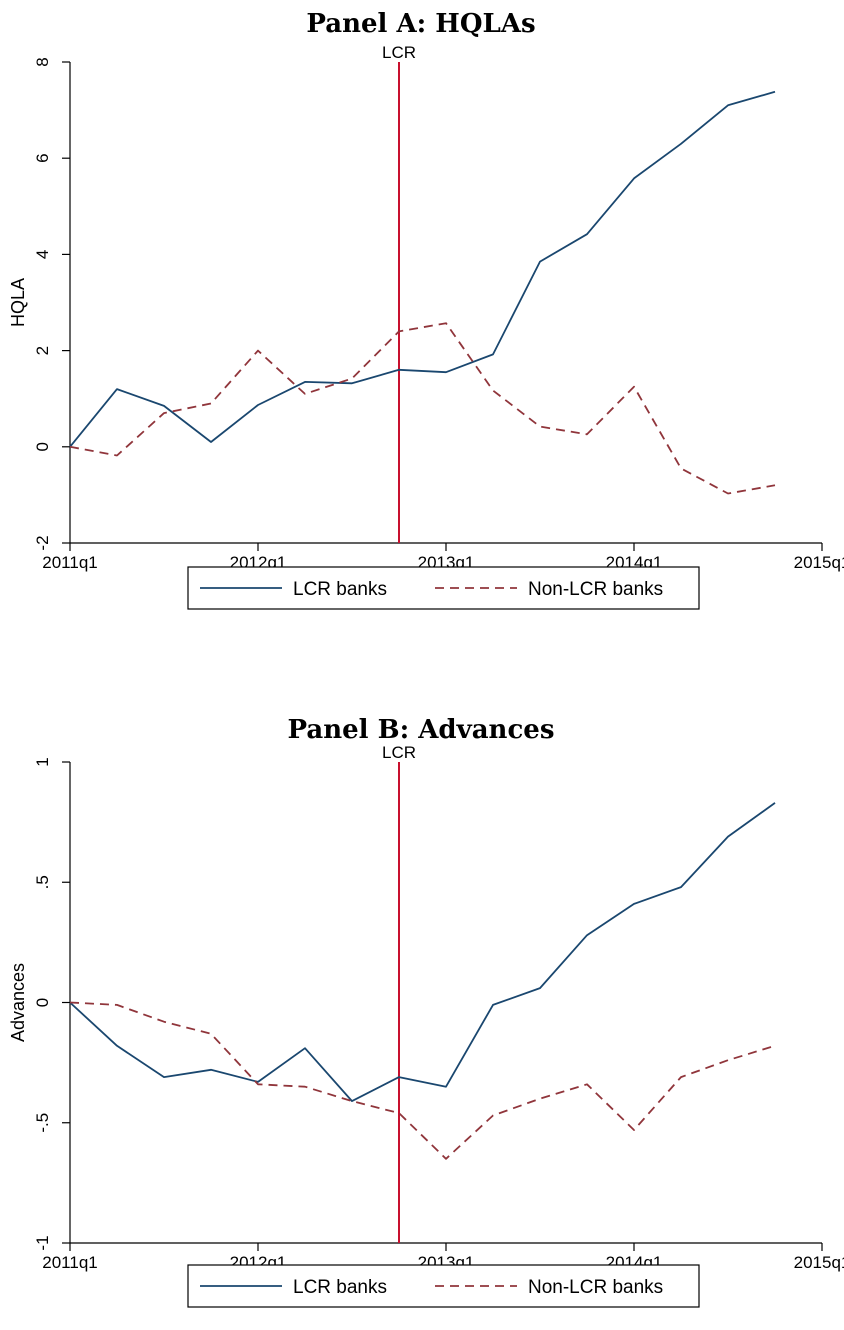  I want to click on y-tick-label: -1, so click(42, 1242).